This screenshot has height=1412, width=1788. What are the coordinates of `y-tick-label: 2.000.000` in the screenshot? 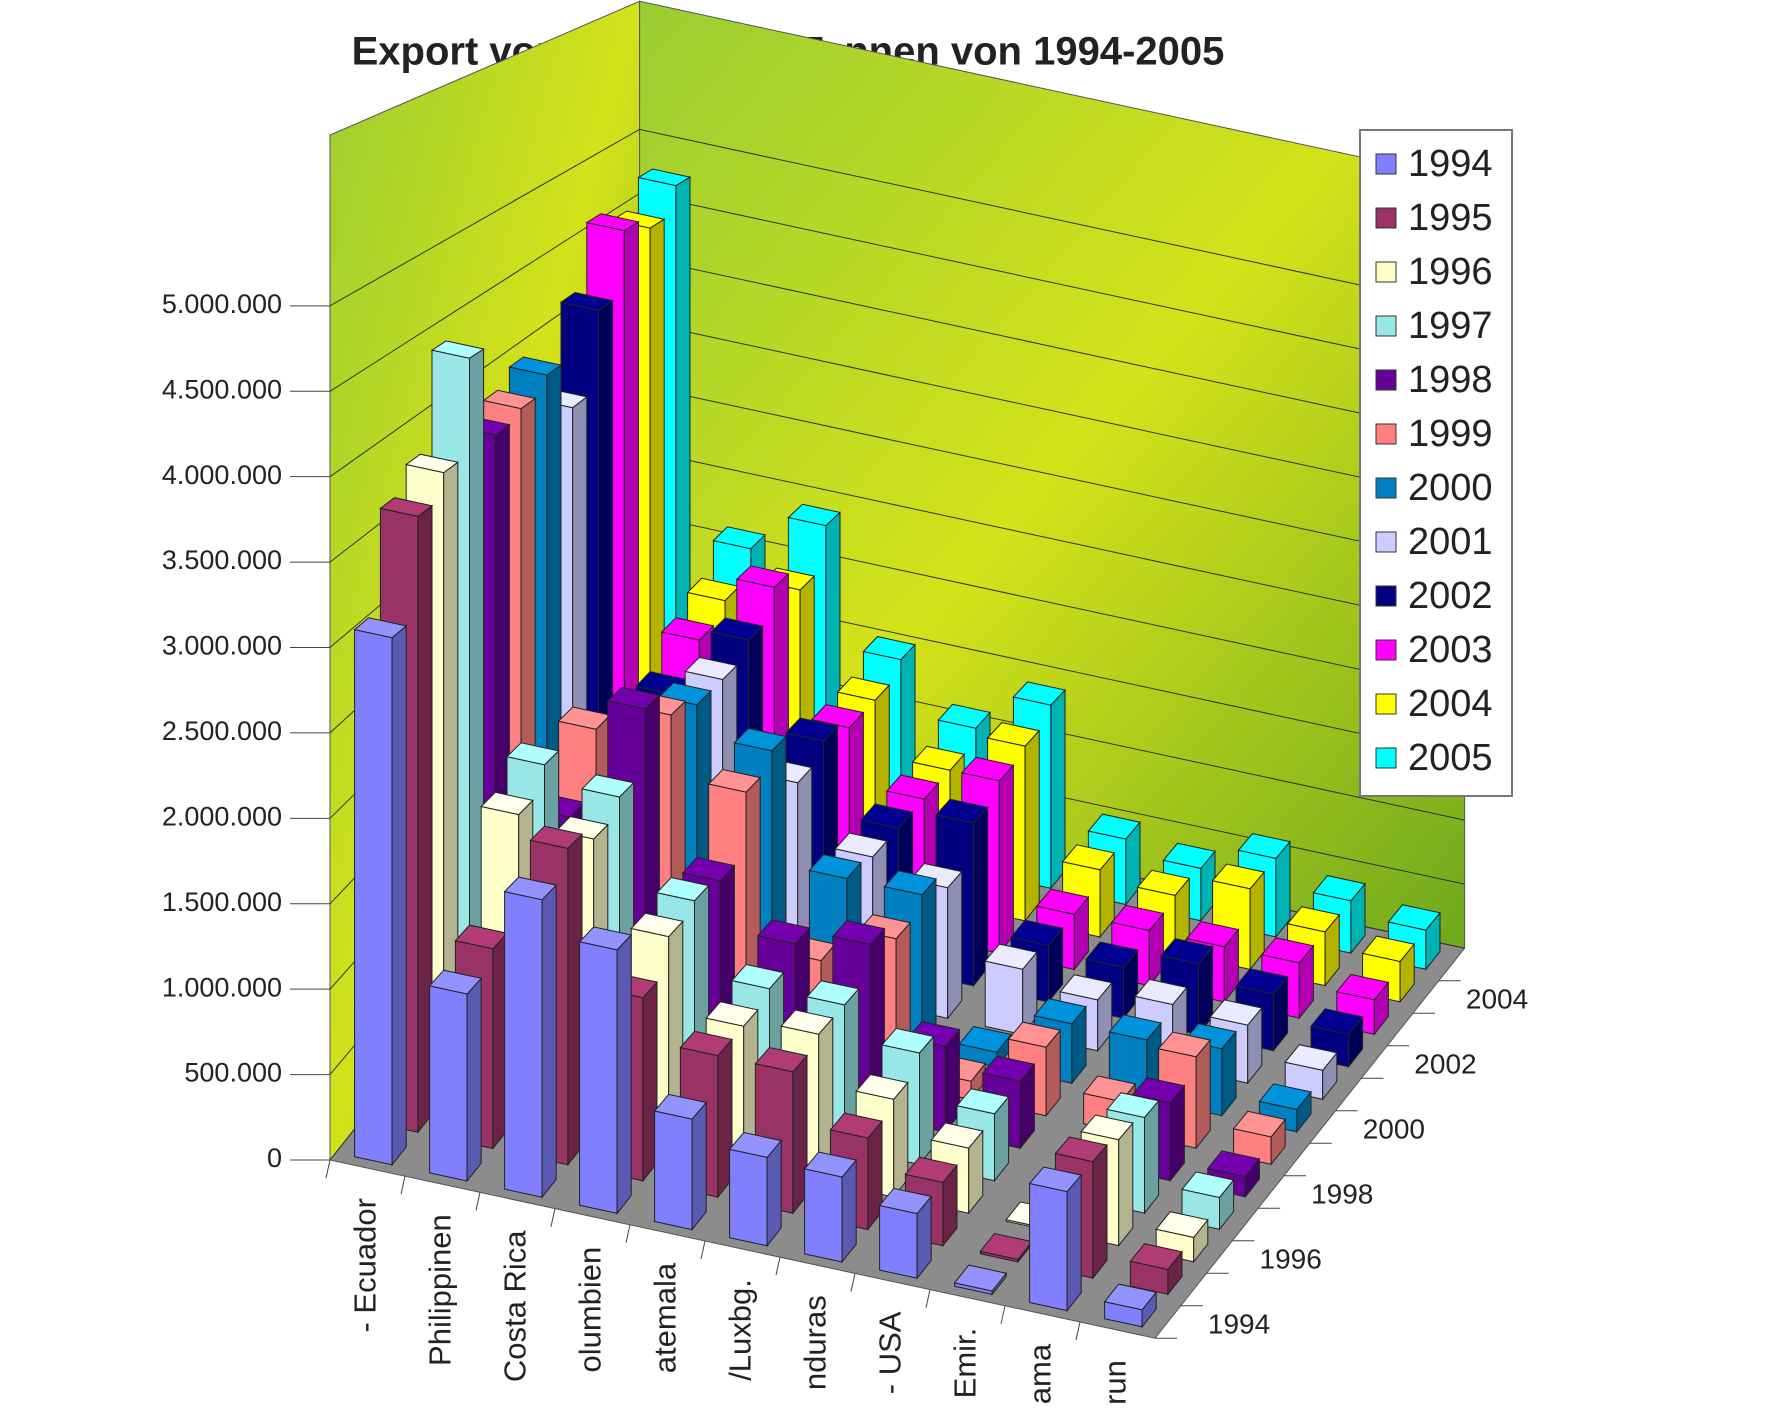 It's located at (222, 816).